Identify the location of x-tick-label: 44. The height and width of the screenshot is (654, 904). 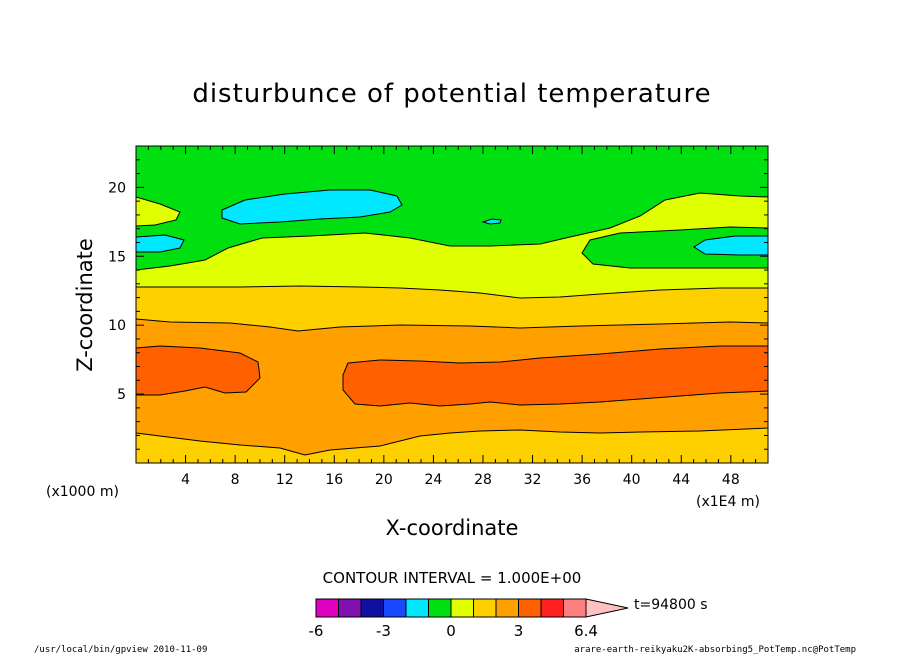
(681, 480).